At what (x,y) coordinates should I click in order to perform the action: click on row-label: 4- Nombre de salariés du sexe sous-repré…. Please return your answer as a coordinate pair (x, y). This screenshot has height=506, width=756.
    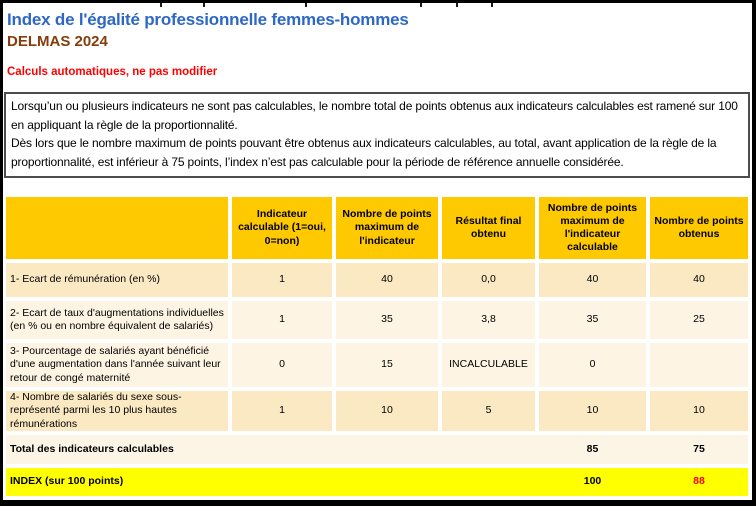
    Looking at the image, I should click on (117, 411).